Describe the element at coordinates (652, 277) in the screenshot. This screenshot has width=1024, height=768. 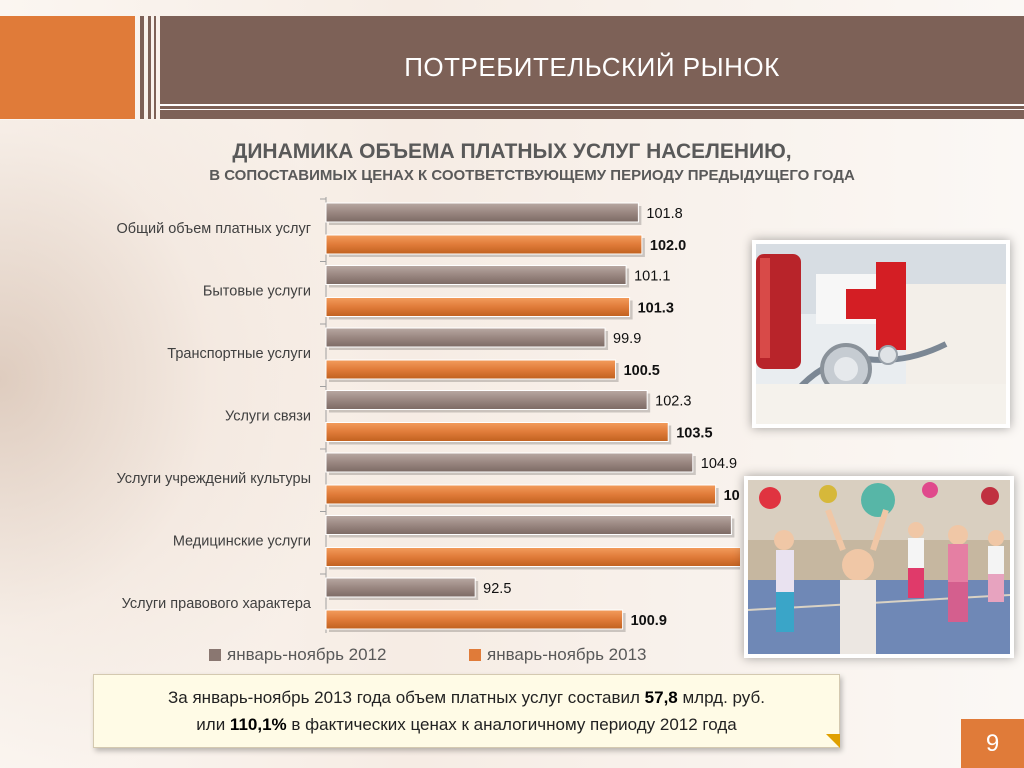
I see `data-label: 101.1` at that location.